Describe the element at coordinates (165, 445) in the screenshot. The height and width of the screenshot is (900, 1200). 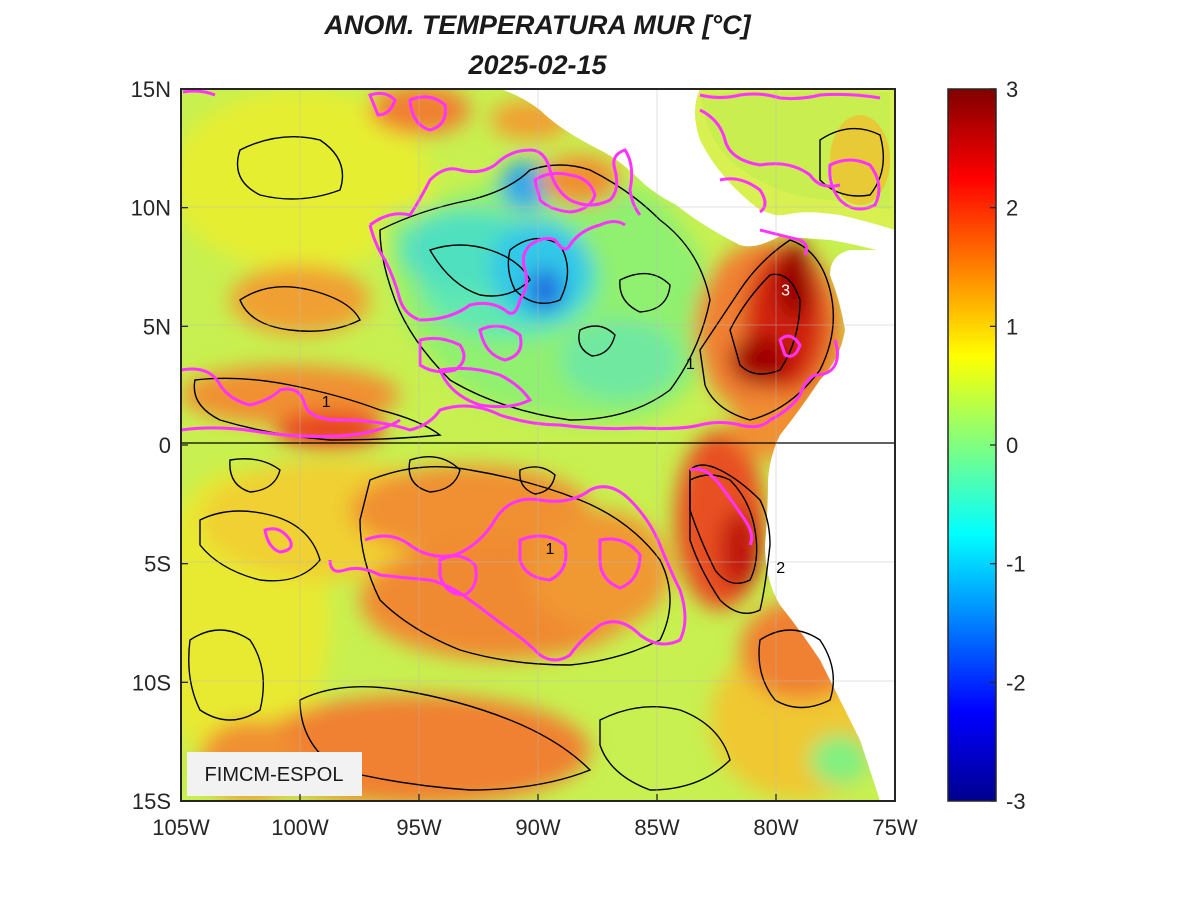
I see `lat-tick-label: 0` at that location.